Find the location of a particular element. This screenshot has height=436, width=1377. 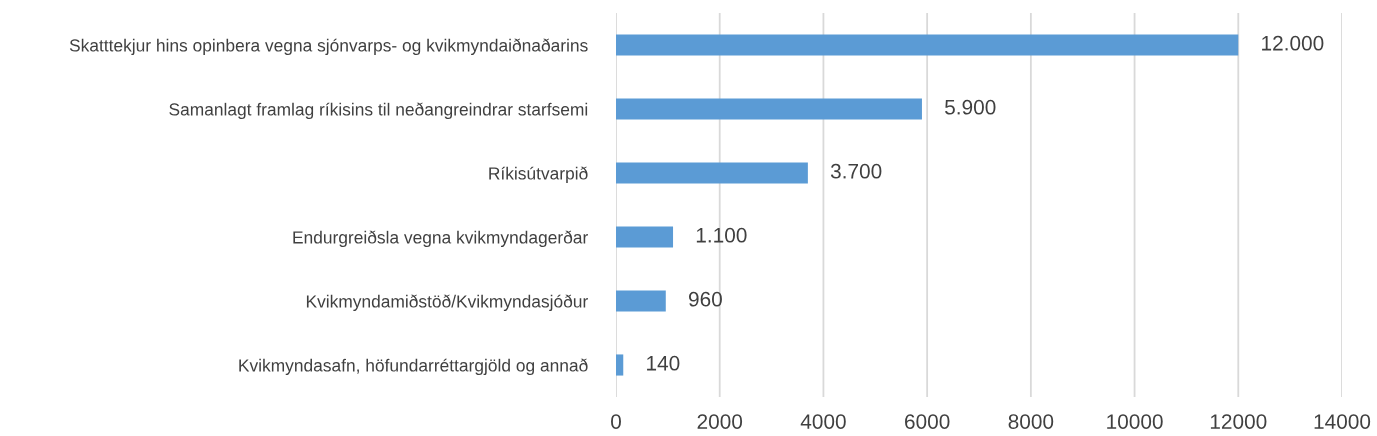

x-tick-label: 8000 is located at coordinates (1031, 421).